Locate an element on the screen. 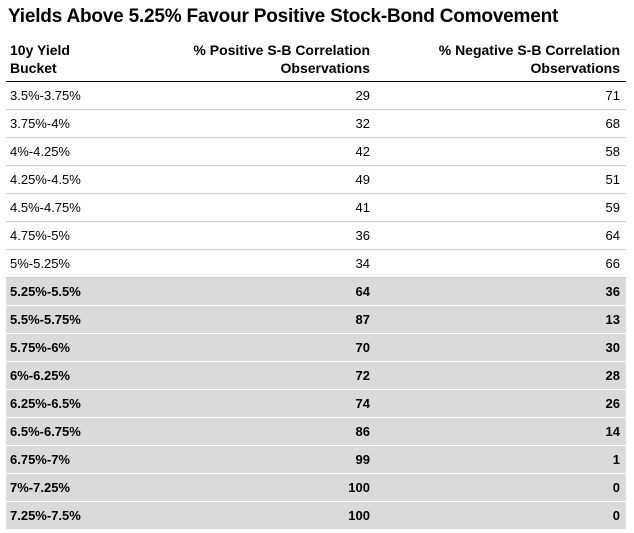  cell-negative-pct: 58 is located at coordinates (501, 151).